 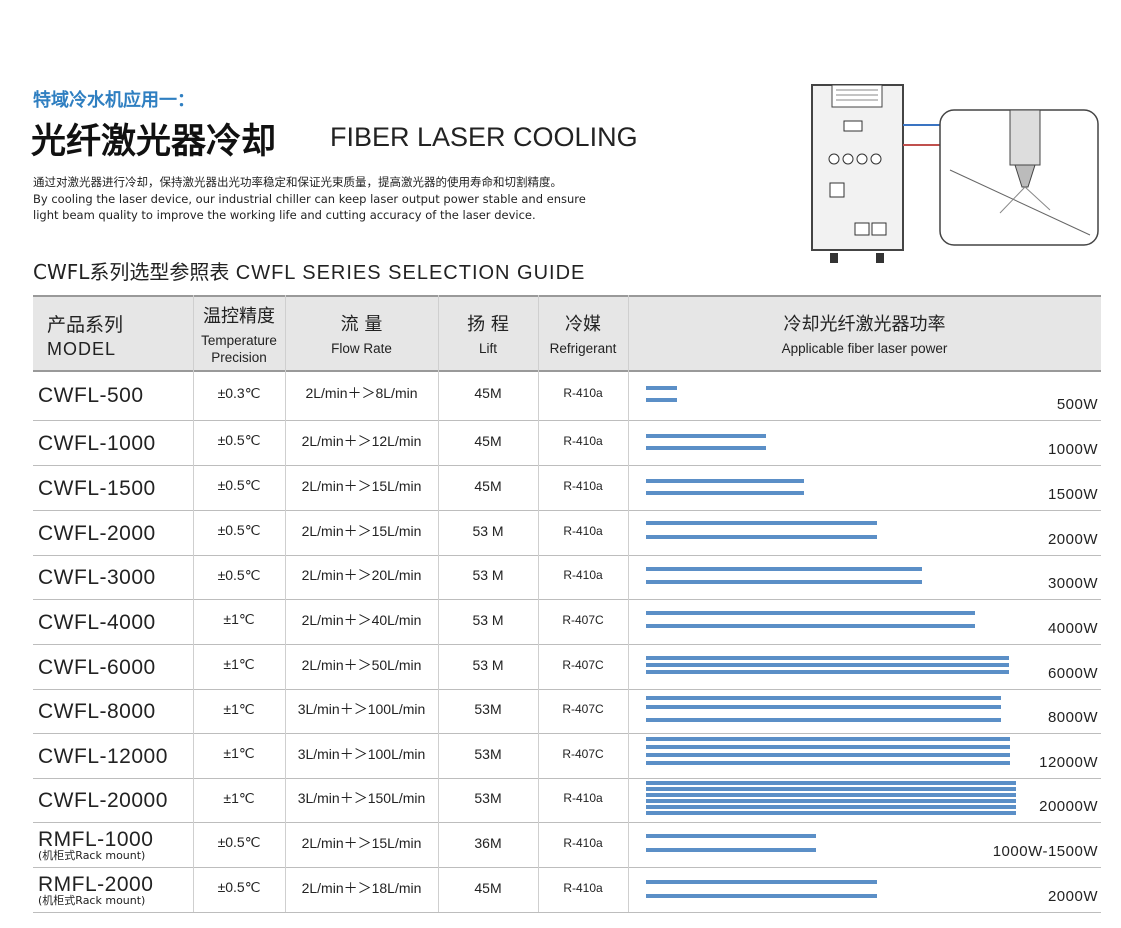 I want to click on flow-cell: 2L/min＋＞18L/min, so click(x=361, y=887).